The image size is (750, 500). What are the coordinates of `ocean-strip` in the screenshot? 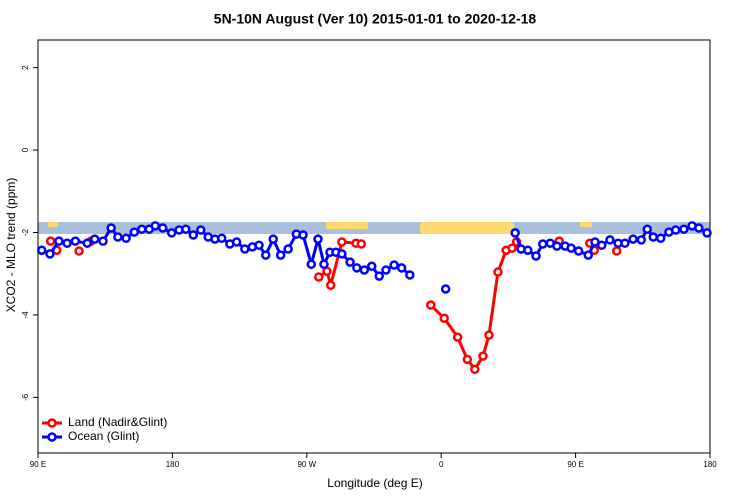 It's located at (374, 228).